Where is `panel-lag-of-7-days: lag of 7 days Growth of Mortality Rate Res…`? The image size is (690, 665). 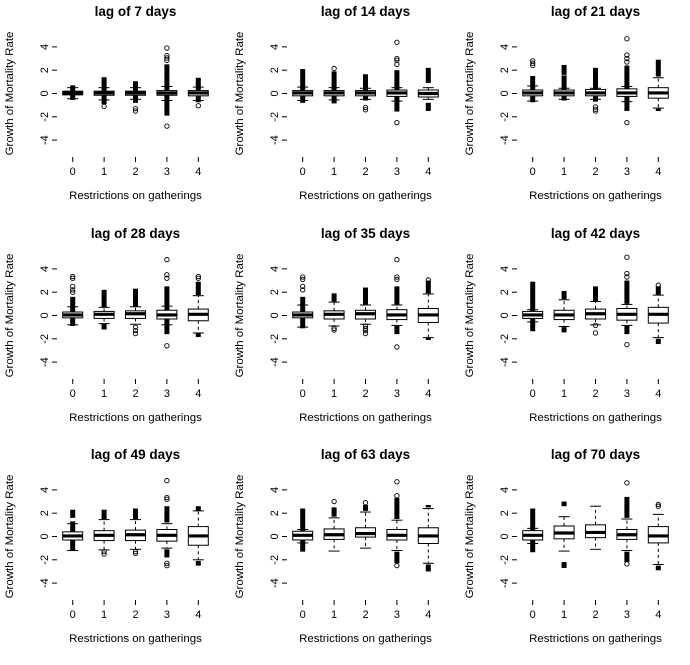
panel-lag-of-7-days: lag of 7 days Growth of Mortality Rate Res… is located at coordinates (115, 111).